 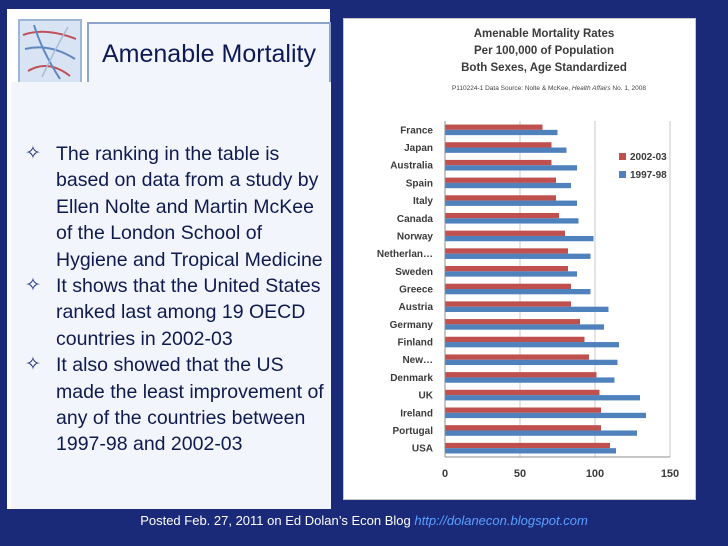 I want to click on logo-graphic, so click(x=49, y=52).